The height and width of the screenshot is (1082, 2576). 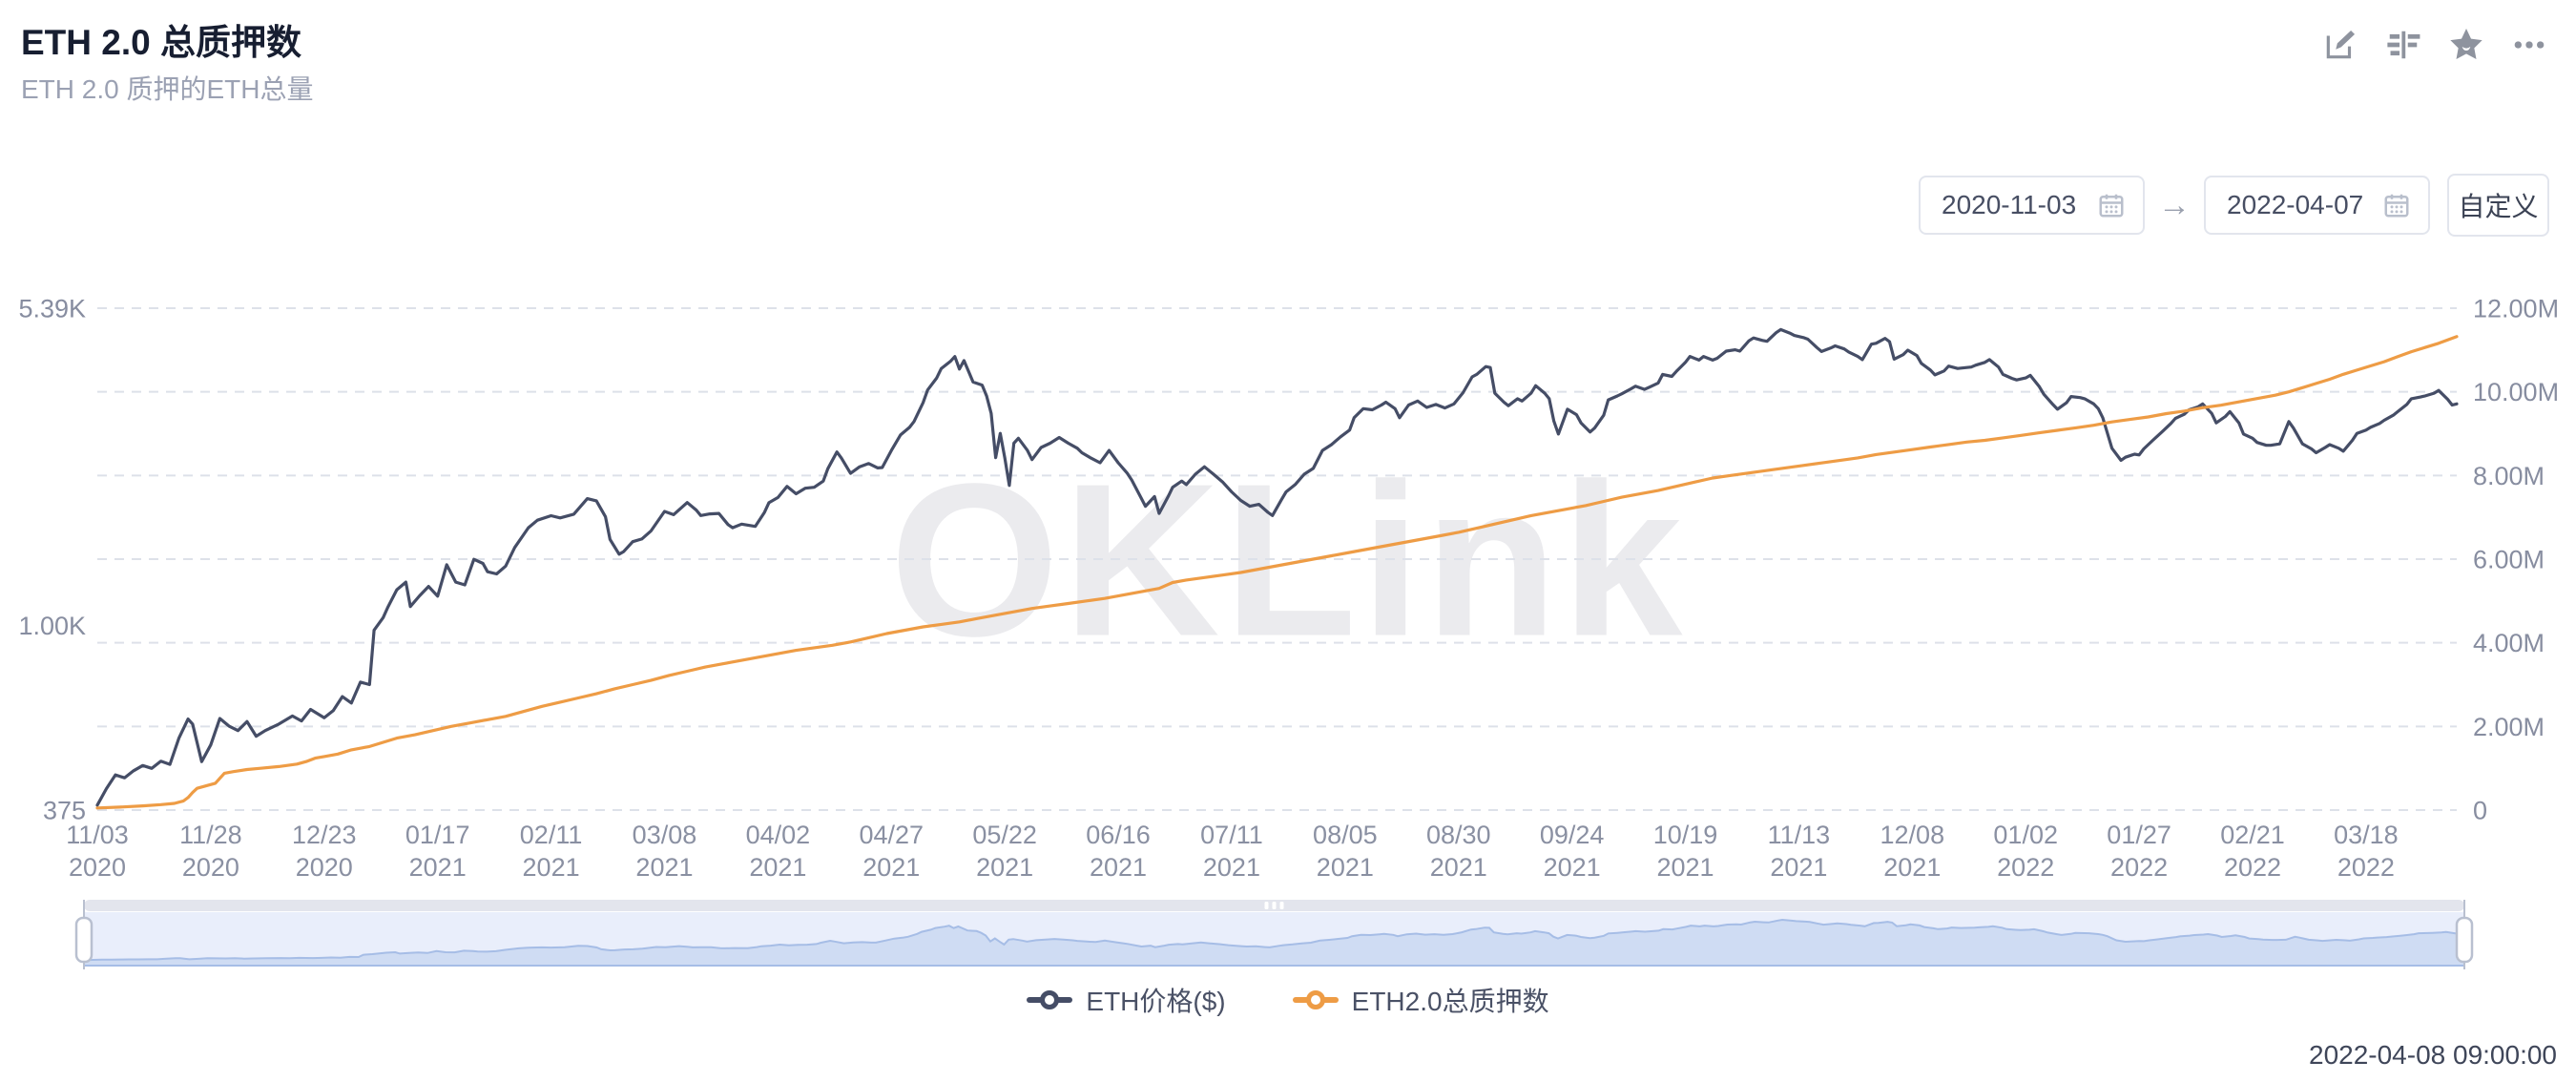 What do you see at coordinates (1458, 851) in the screenshot?
I see `x-tick-label: 08/30 2021` at bounding box center [1458, 851].